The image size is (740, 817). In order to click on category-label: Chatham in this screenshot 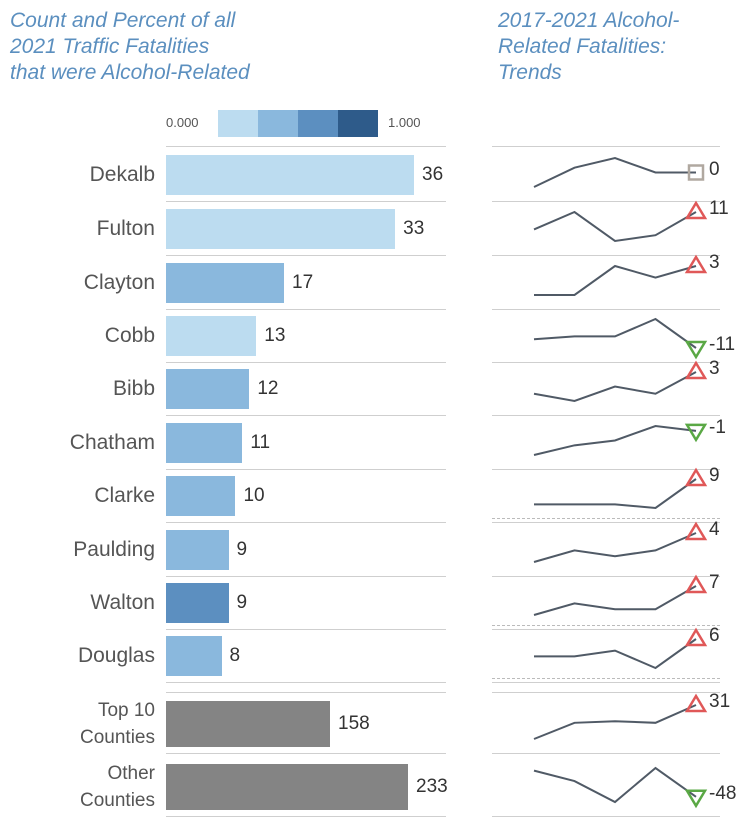, I will do `click(112, 442)`.